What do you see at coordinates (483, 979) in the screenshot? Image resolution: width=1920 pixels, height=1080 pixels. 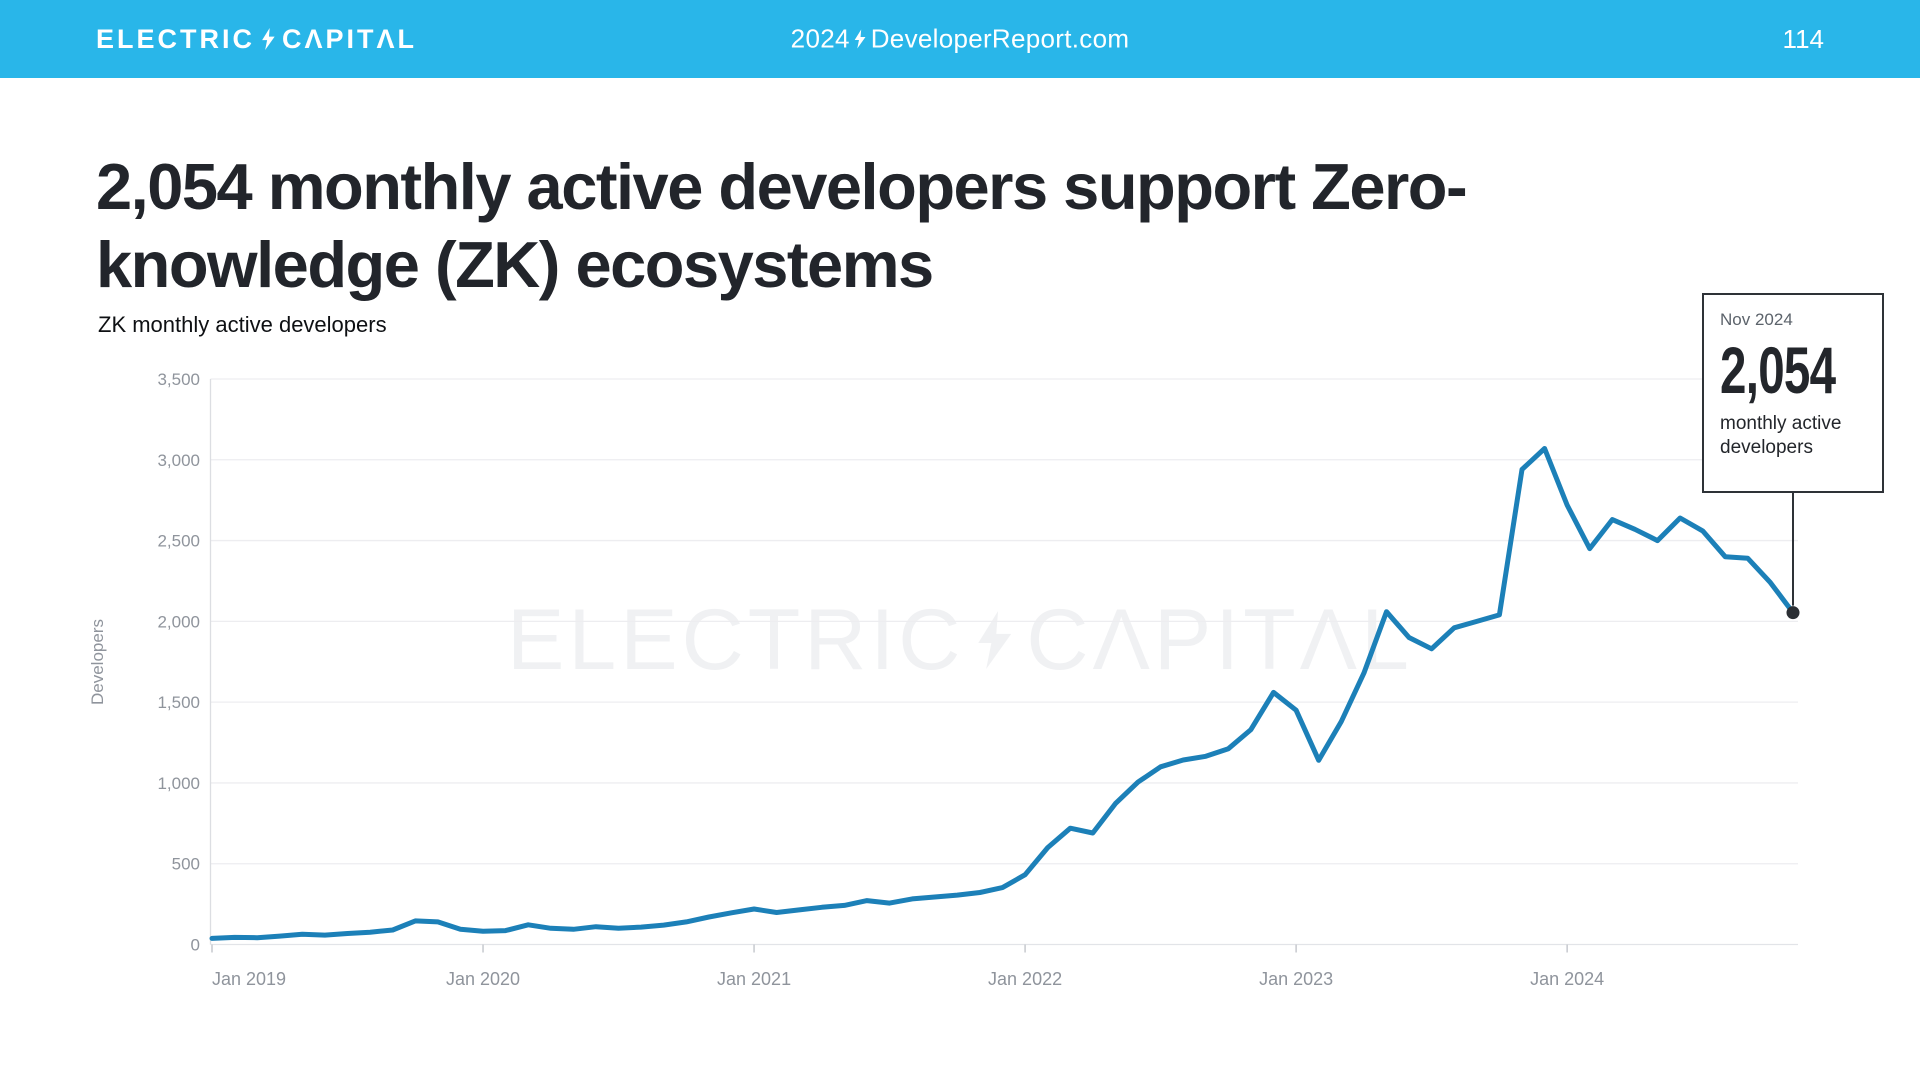 I see `x-axis-label-Jan 2020: Jan 2020` at bounding box center [483, 979].